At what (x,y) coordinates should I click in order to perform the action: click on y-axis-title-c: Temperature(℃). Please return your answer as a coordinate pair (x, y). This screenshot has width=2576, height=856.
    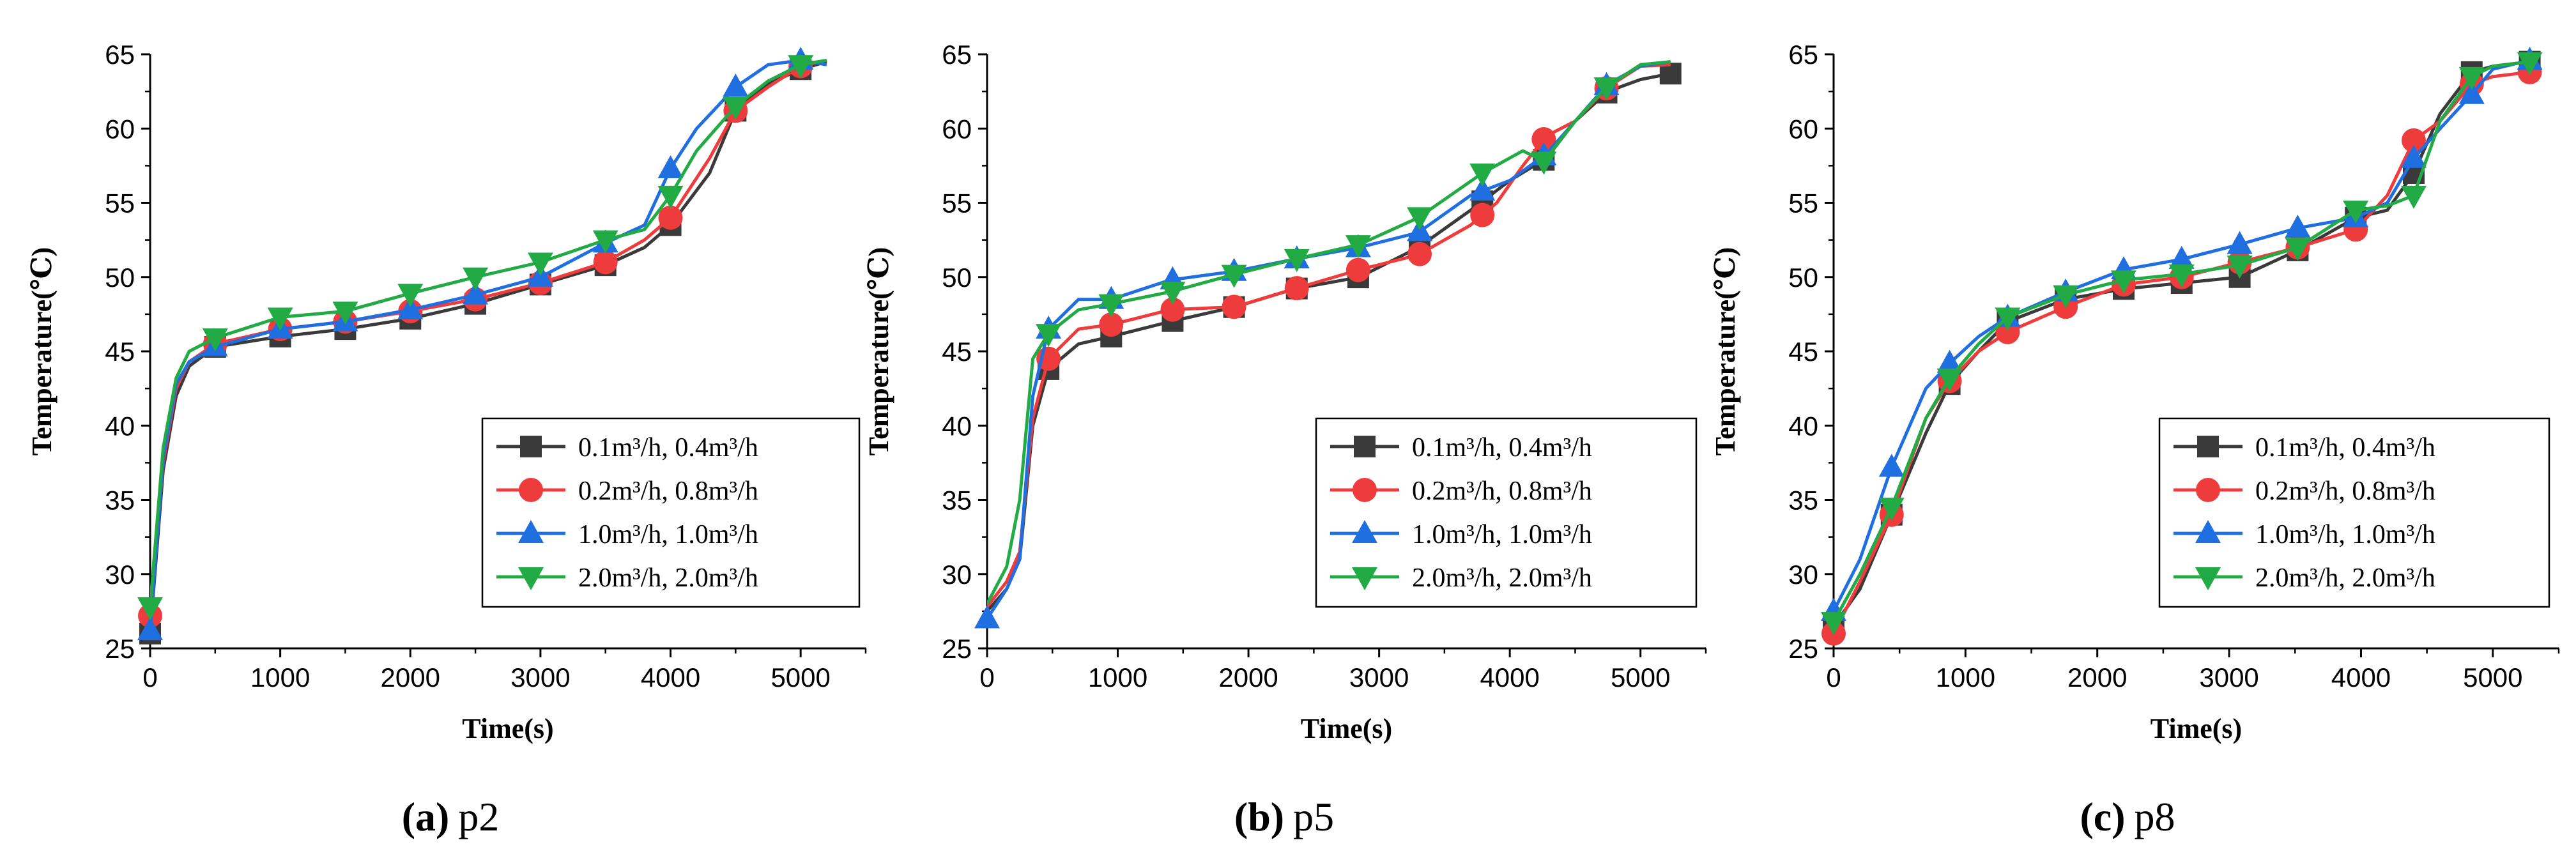
    Looking at the image, I should click on (1725, 351).